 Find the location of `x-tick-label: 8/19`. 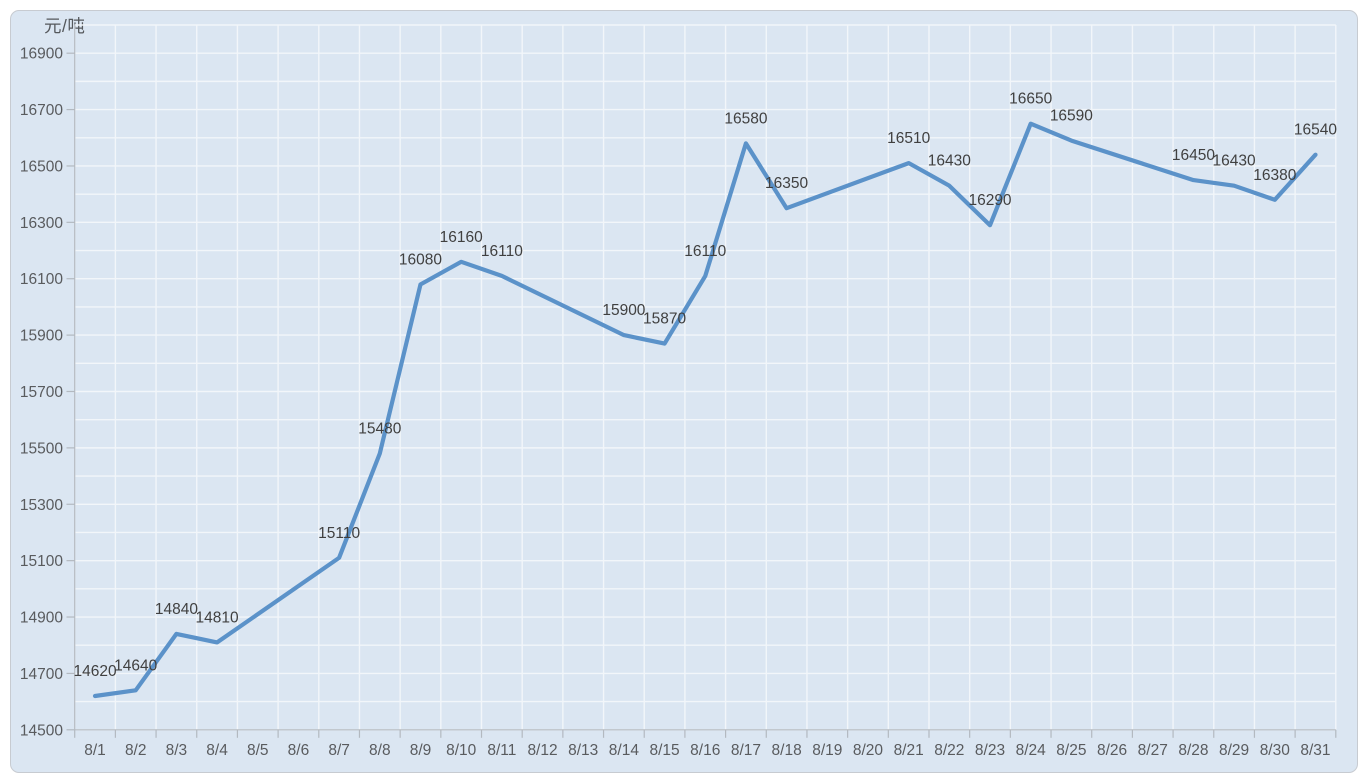

x-tick-label: 8/19 is located at coordinates (827, 750).